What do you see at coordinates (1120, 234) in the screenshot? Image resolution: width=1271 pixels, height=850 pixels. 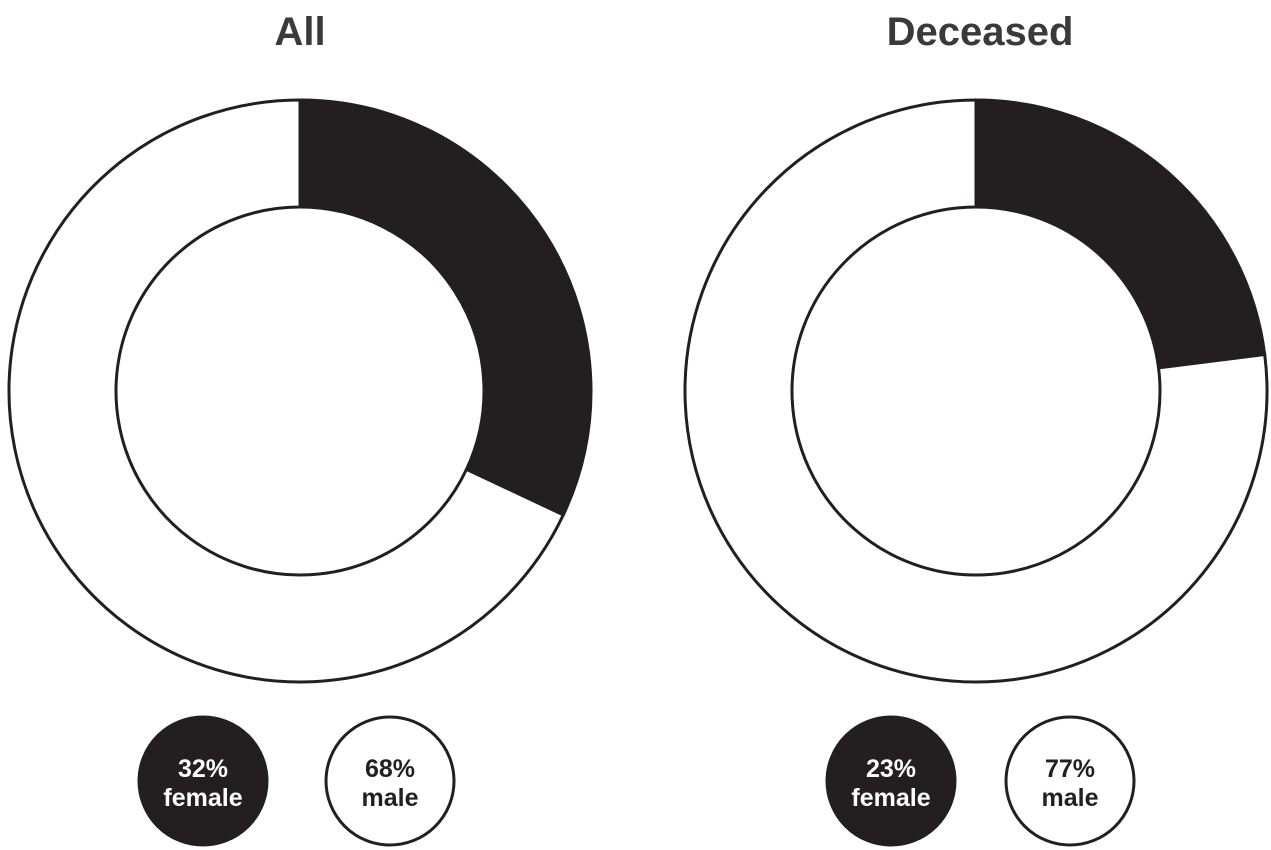 I see `slice-deceased-female` at bounding box center [1120, 234].